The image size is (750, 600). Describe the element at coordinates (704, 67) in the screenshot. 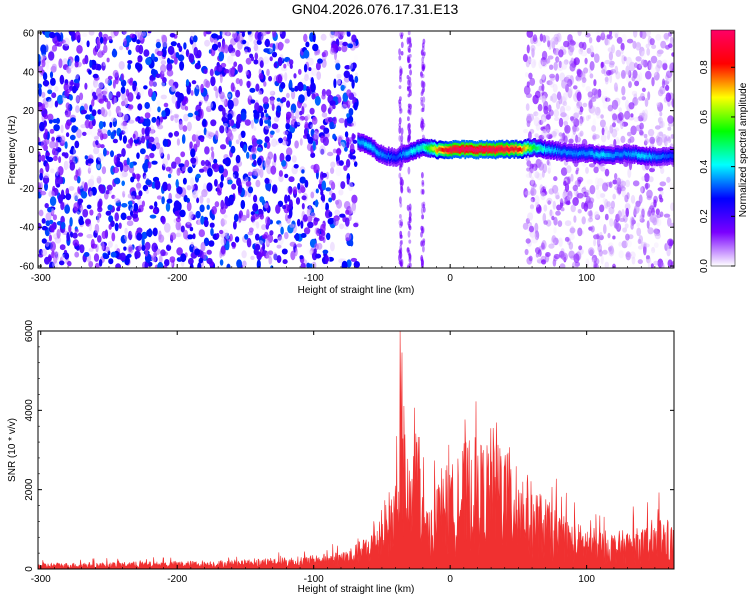

I see `colorbar-tick-label: 0.8` at that location.